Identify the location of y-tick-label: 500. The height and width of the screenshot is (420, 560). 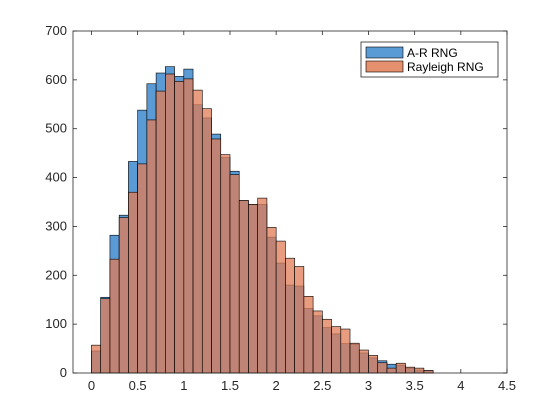
(56, 128).